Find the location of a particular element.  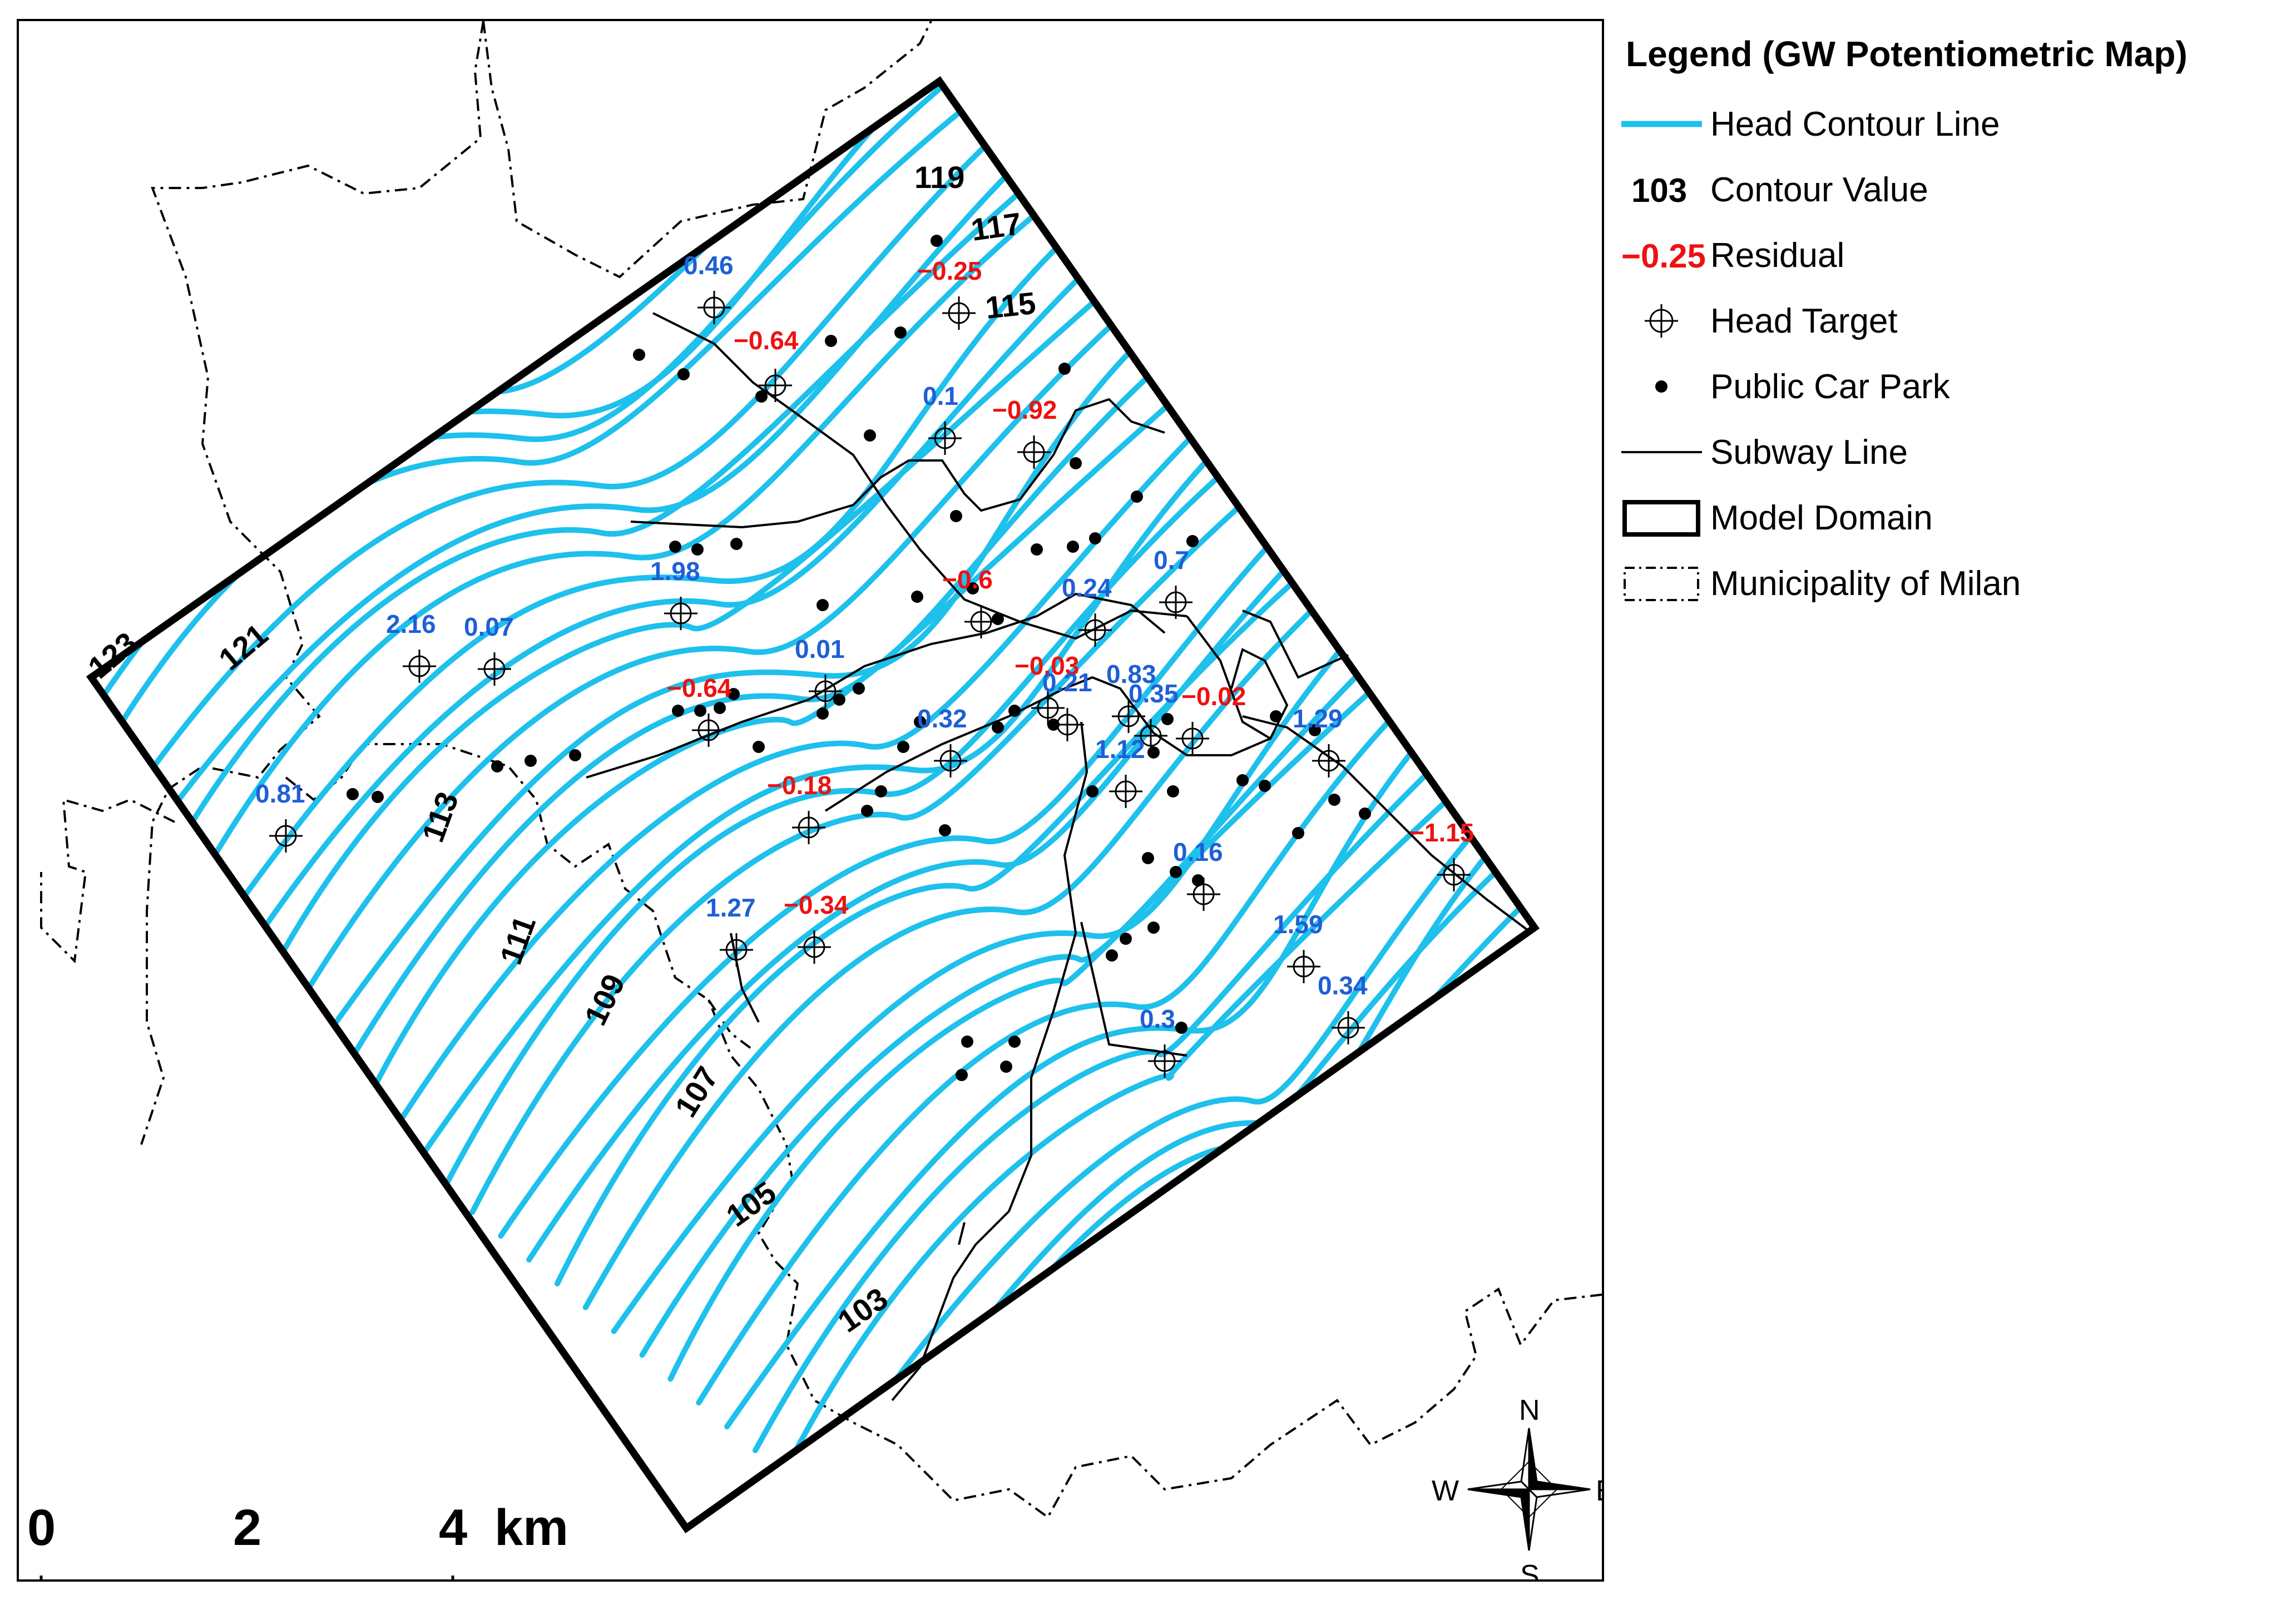

legend-label: Model Domain is located at coordinates (1821, 517).